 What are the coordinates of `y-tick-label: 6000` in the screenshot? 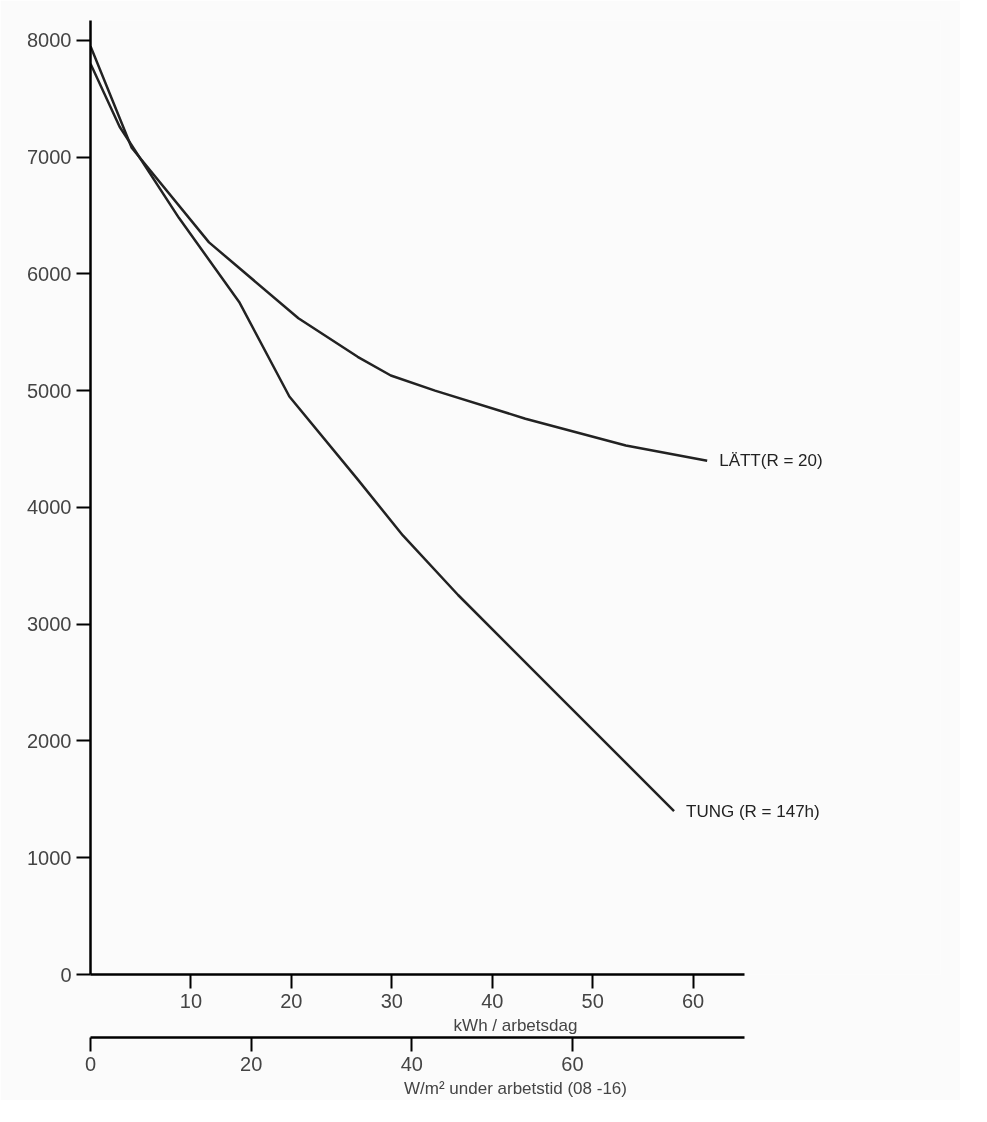 It's located at (49, 273).